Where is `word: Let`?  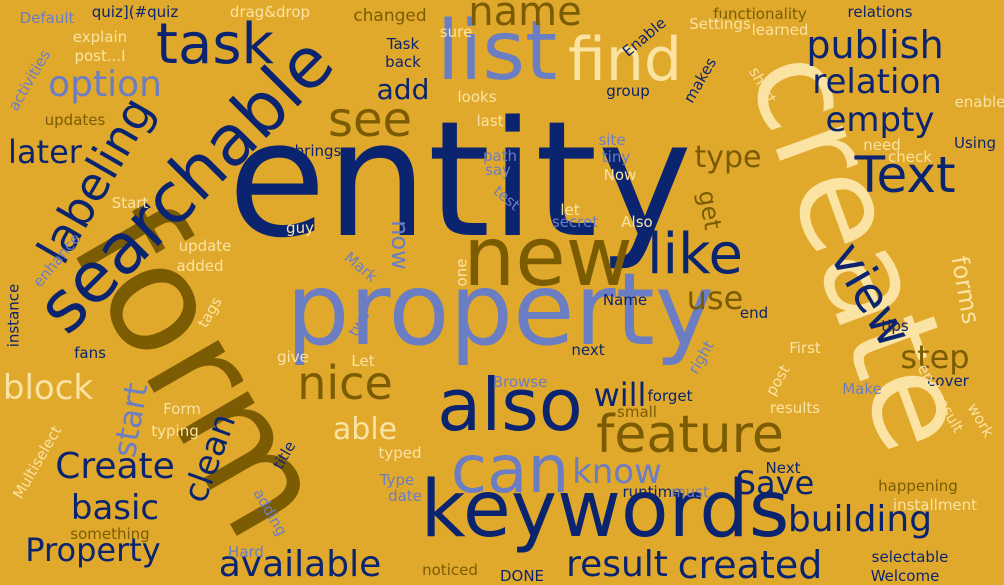 word: Let is located at coordinates (363, 360).